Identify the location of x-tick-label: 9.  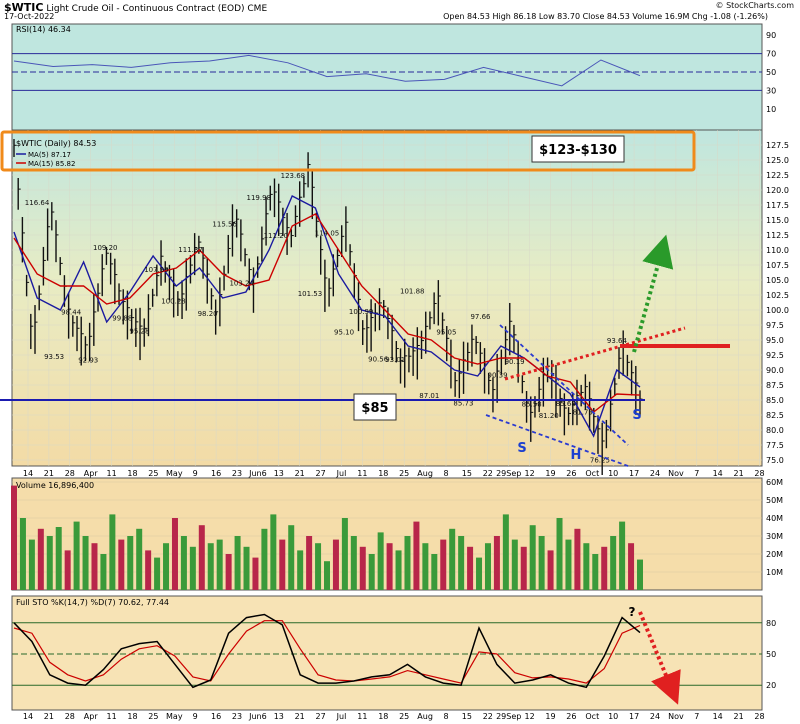
(195, 473).